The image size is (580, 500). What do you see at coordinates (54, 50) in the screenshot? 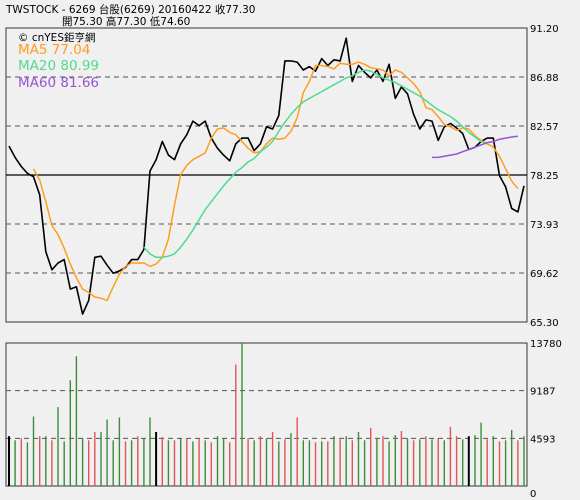
I see `legend-ma5: MA5 77.04` at bounding box center [54, 50].